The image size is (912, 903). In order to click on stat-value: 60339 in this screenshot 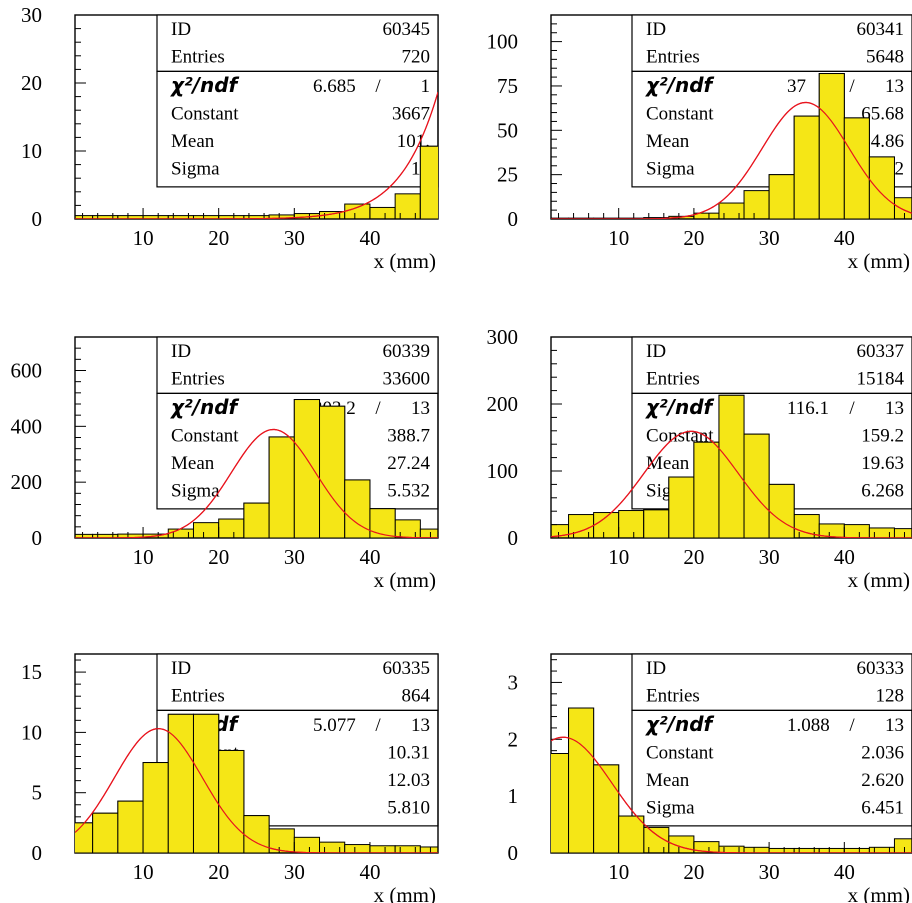, I will do `click(407, 351)`.